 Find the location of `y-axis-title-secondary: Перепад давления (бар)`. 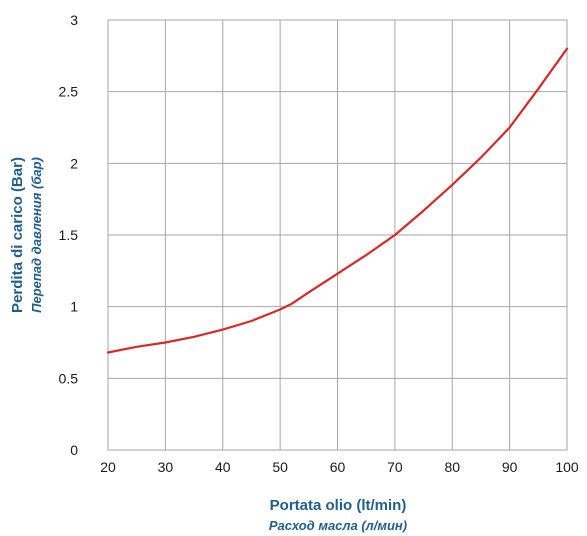

y-axis-title-secondary: Перепад давления (бар) is located at coordinates (36, 235).